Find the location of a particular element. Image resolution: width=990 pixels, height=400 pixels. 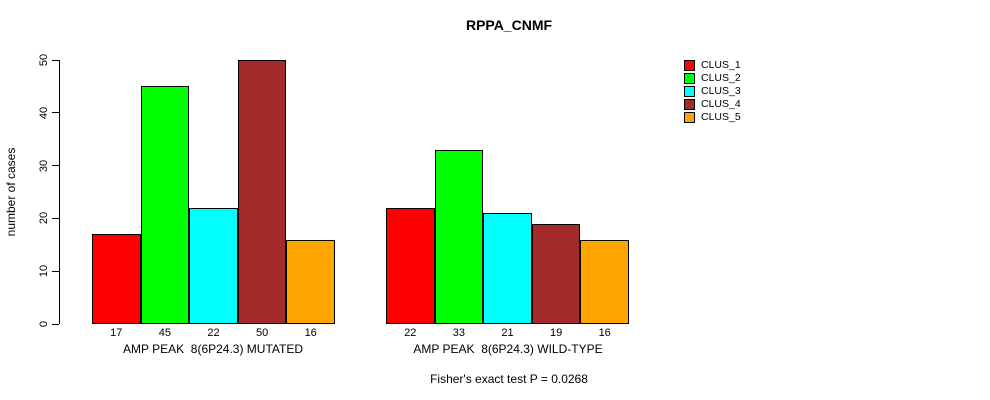

legend-label-clus_4: CLUS_4 is located at coordinates (721, 104).